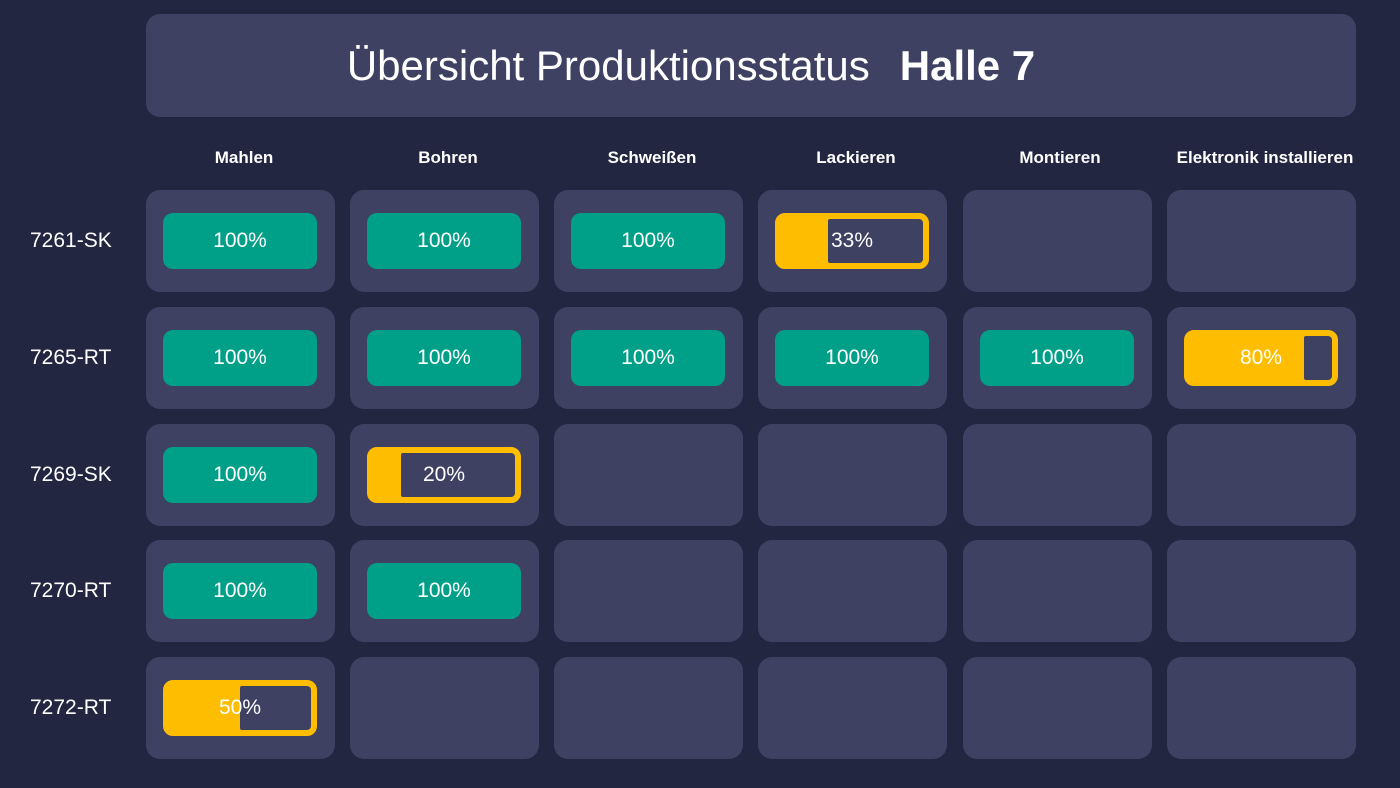  I want to click on progress-bar-partial: 80%, so click(1261, 358).